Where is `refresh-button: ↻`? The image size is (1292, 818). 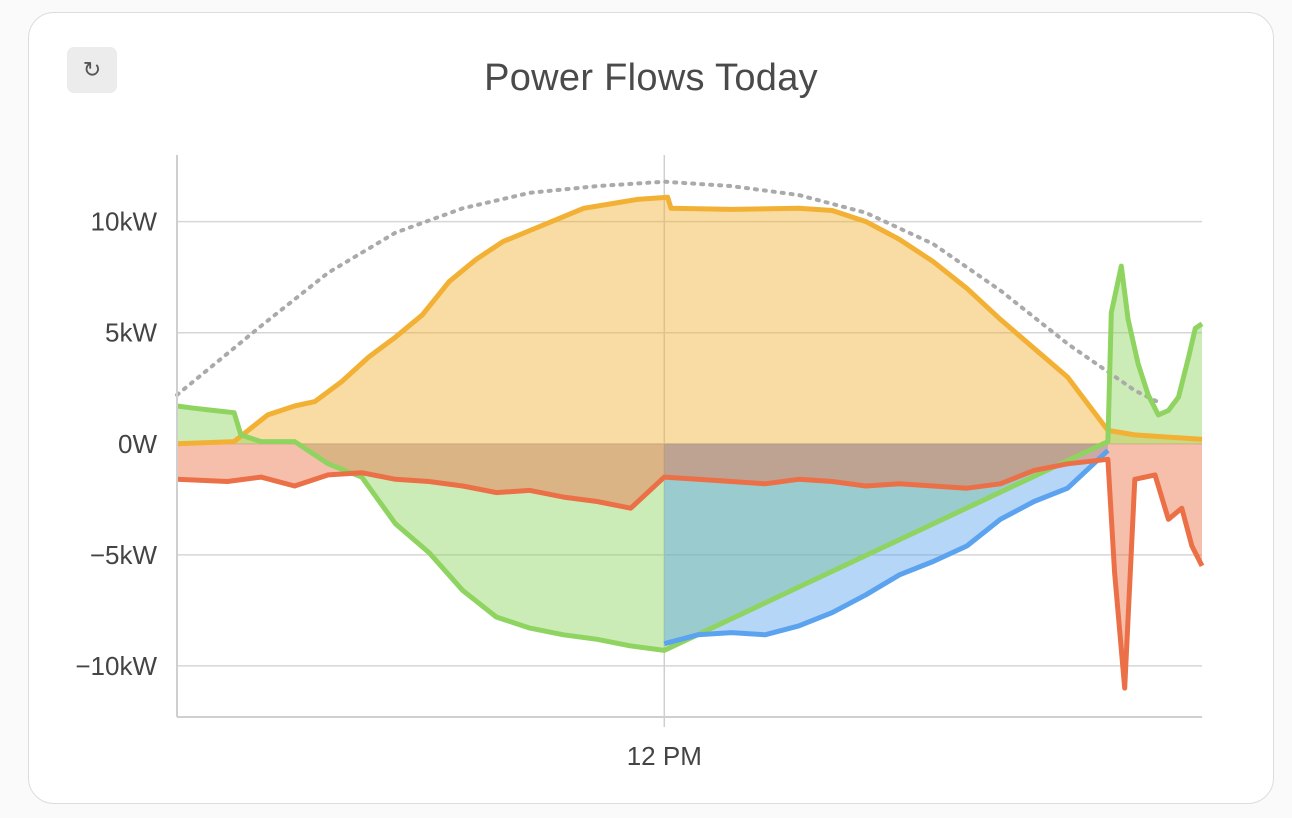
refresh-button: ↻ is located at coordinates (92, 70).